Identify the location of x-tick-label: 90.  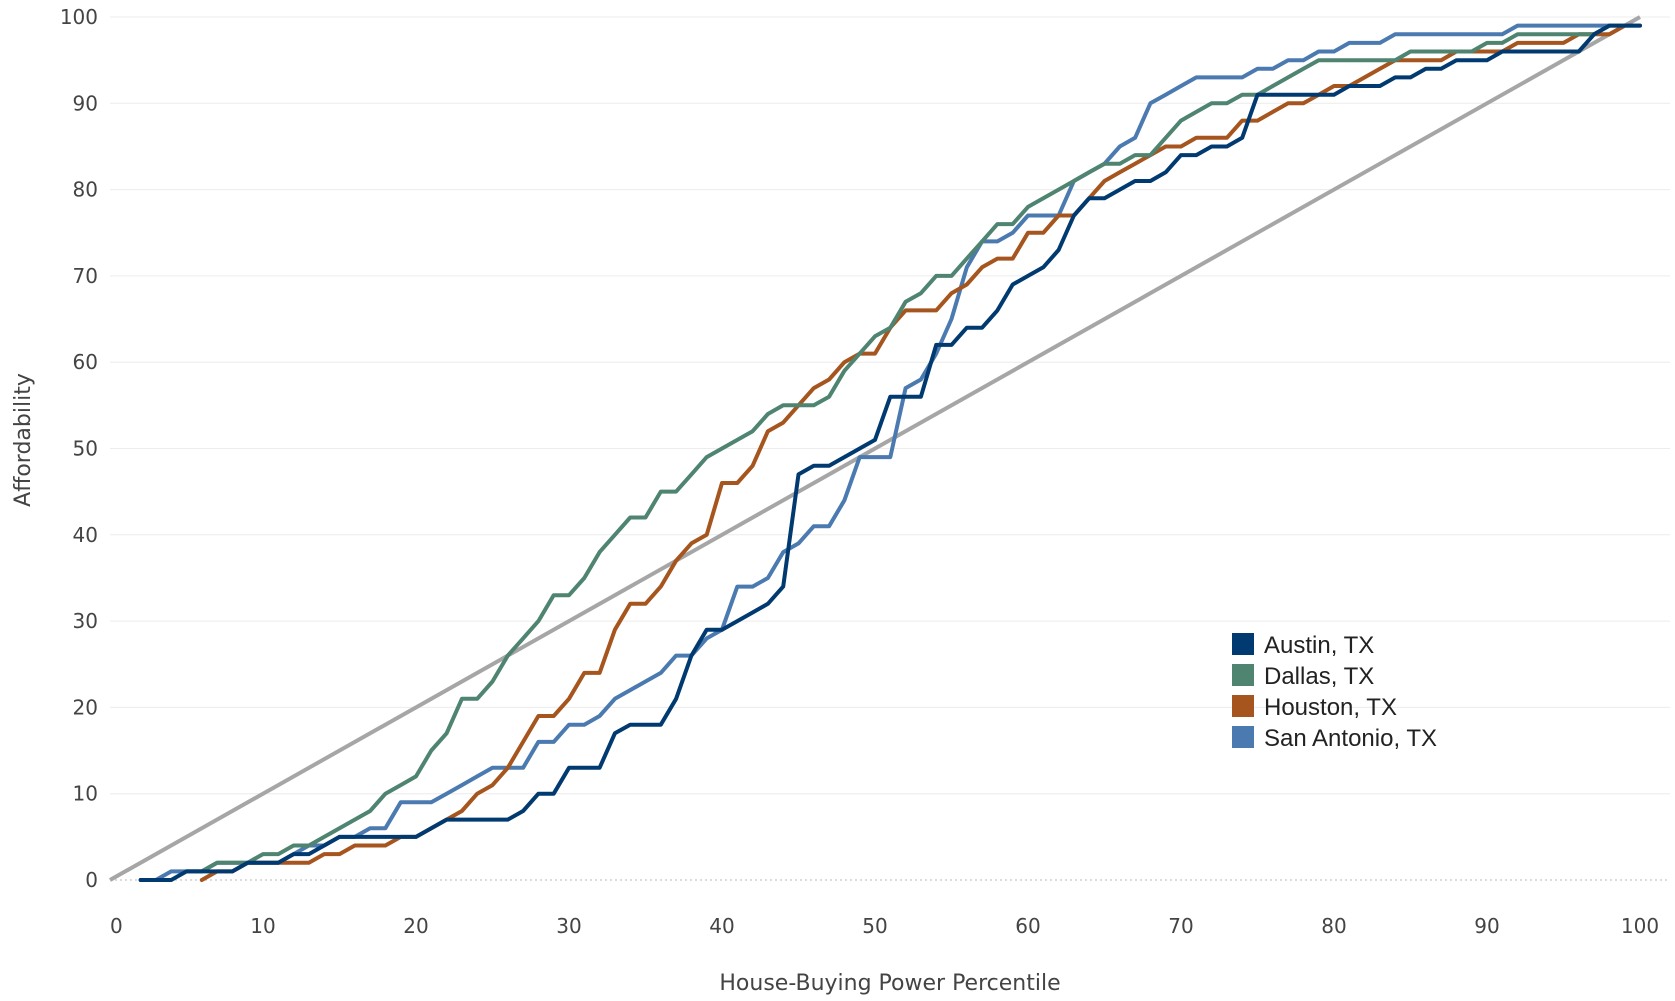
(1486, 926).